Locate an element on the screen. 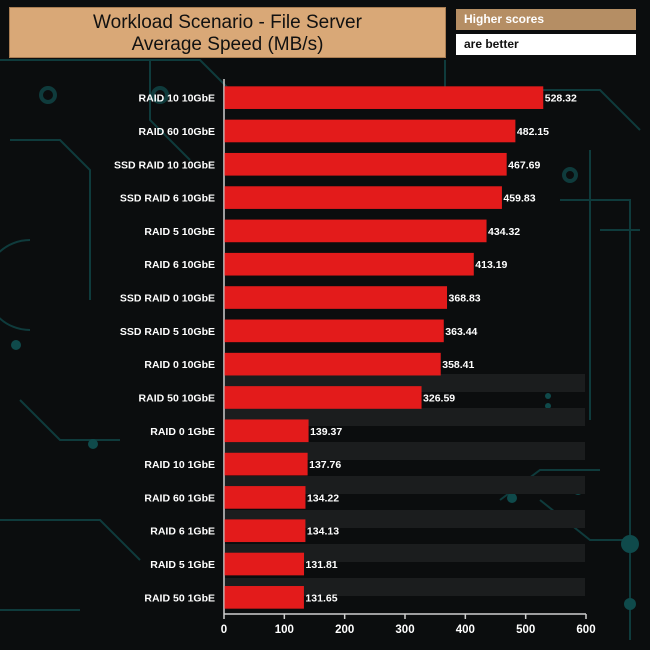  category-label: RAID 60 1GbE is located at coordinates (179, 498).